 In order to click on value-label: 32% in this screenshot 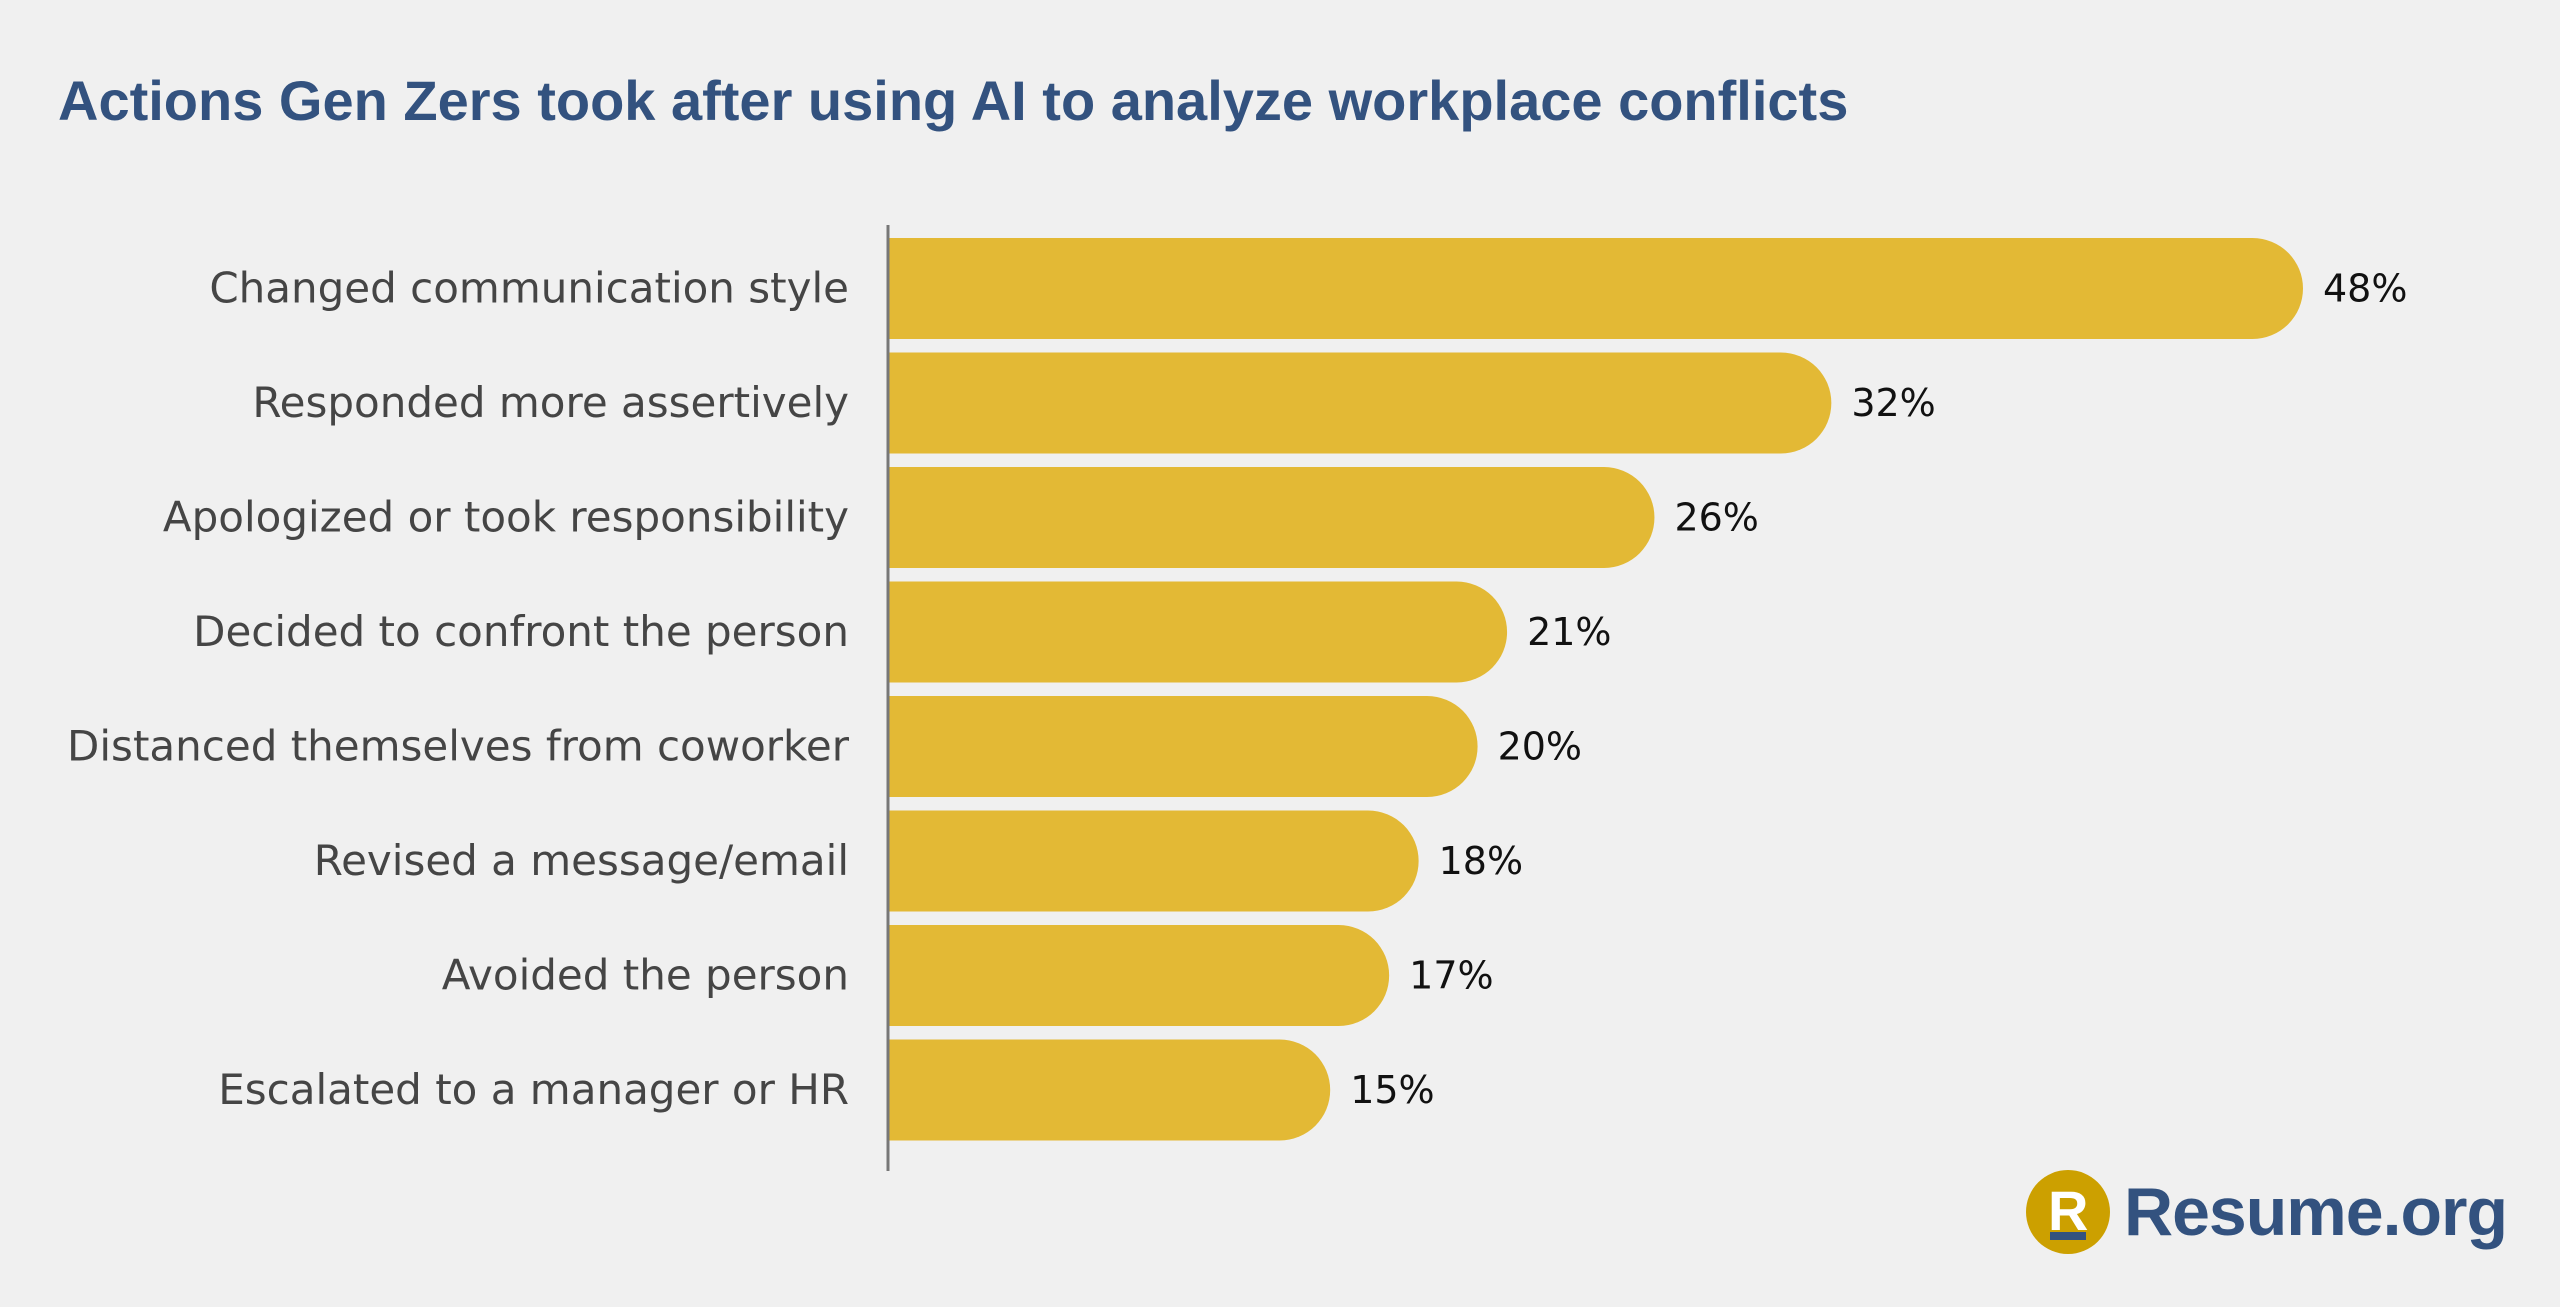, I will do `click(1893, 403)`.